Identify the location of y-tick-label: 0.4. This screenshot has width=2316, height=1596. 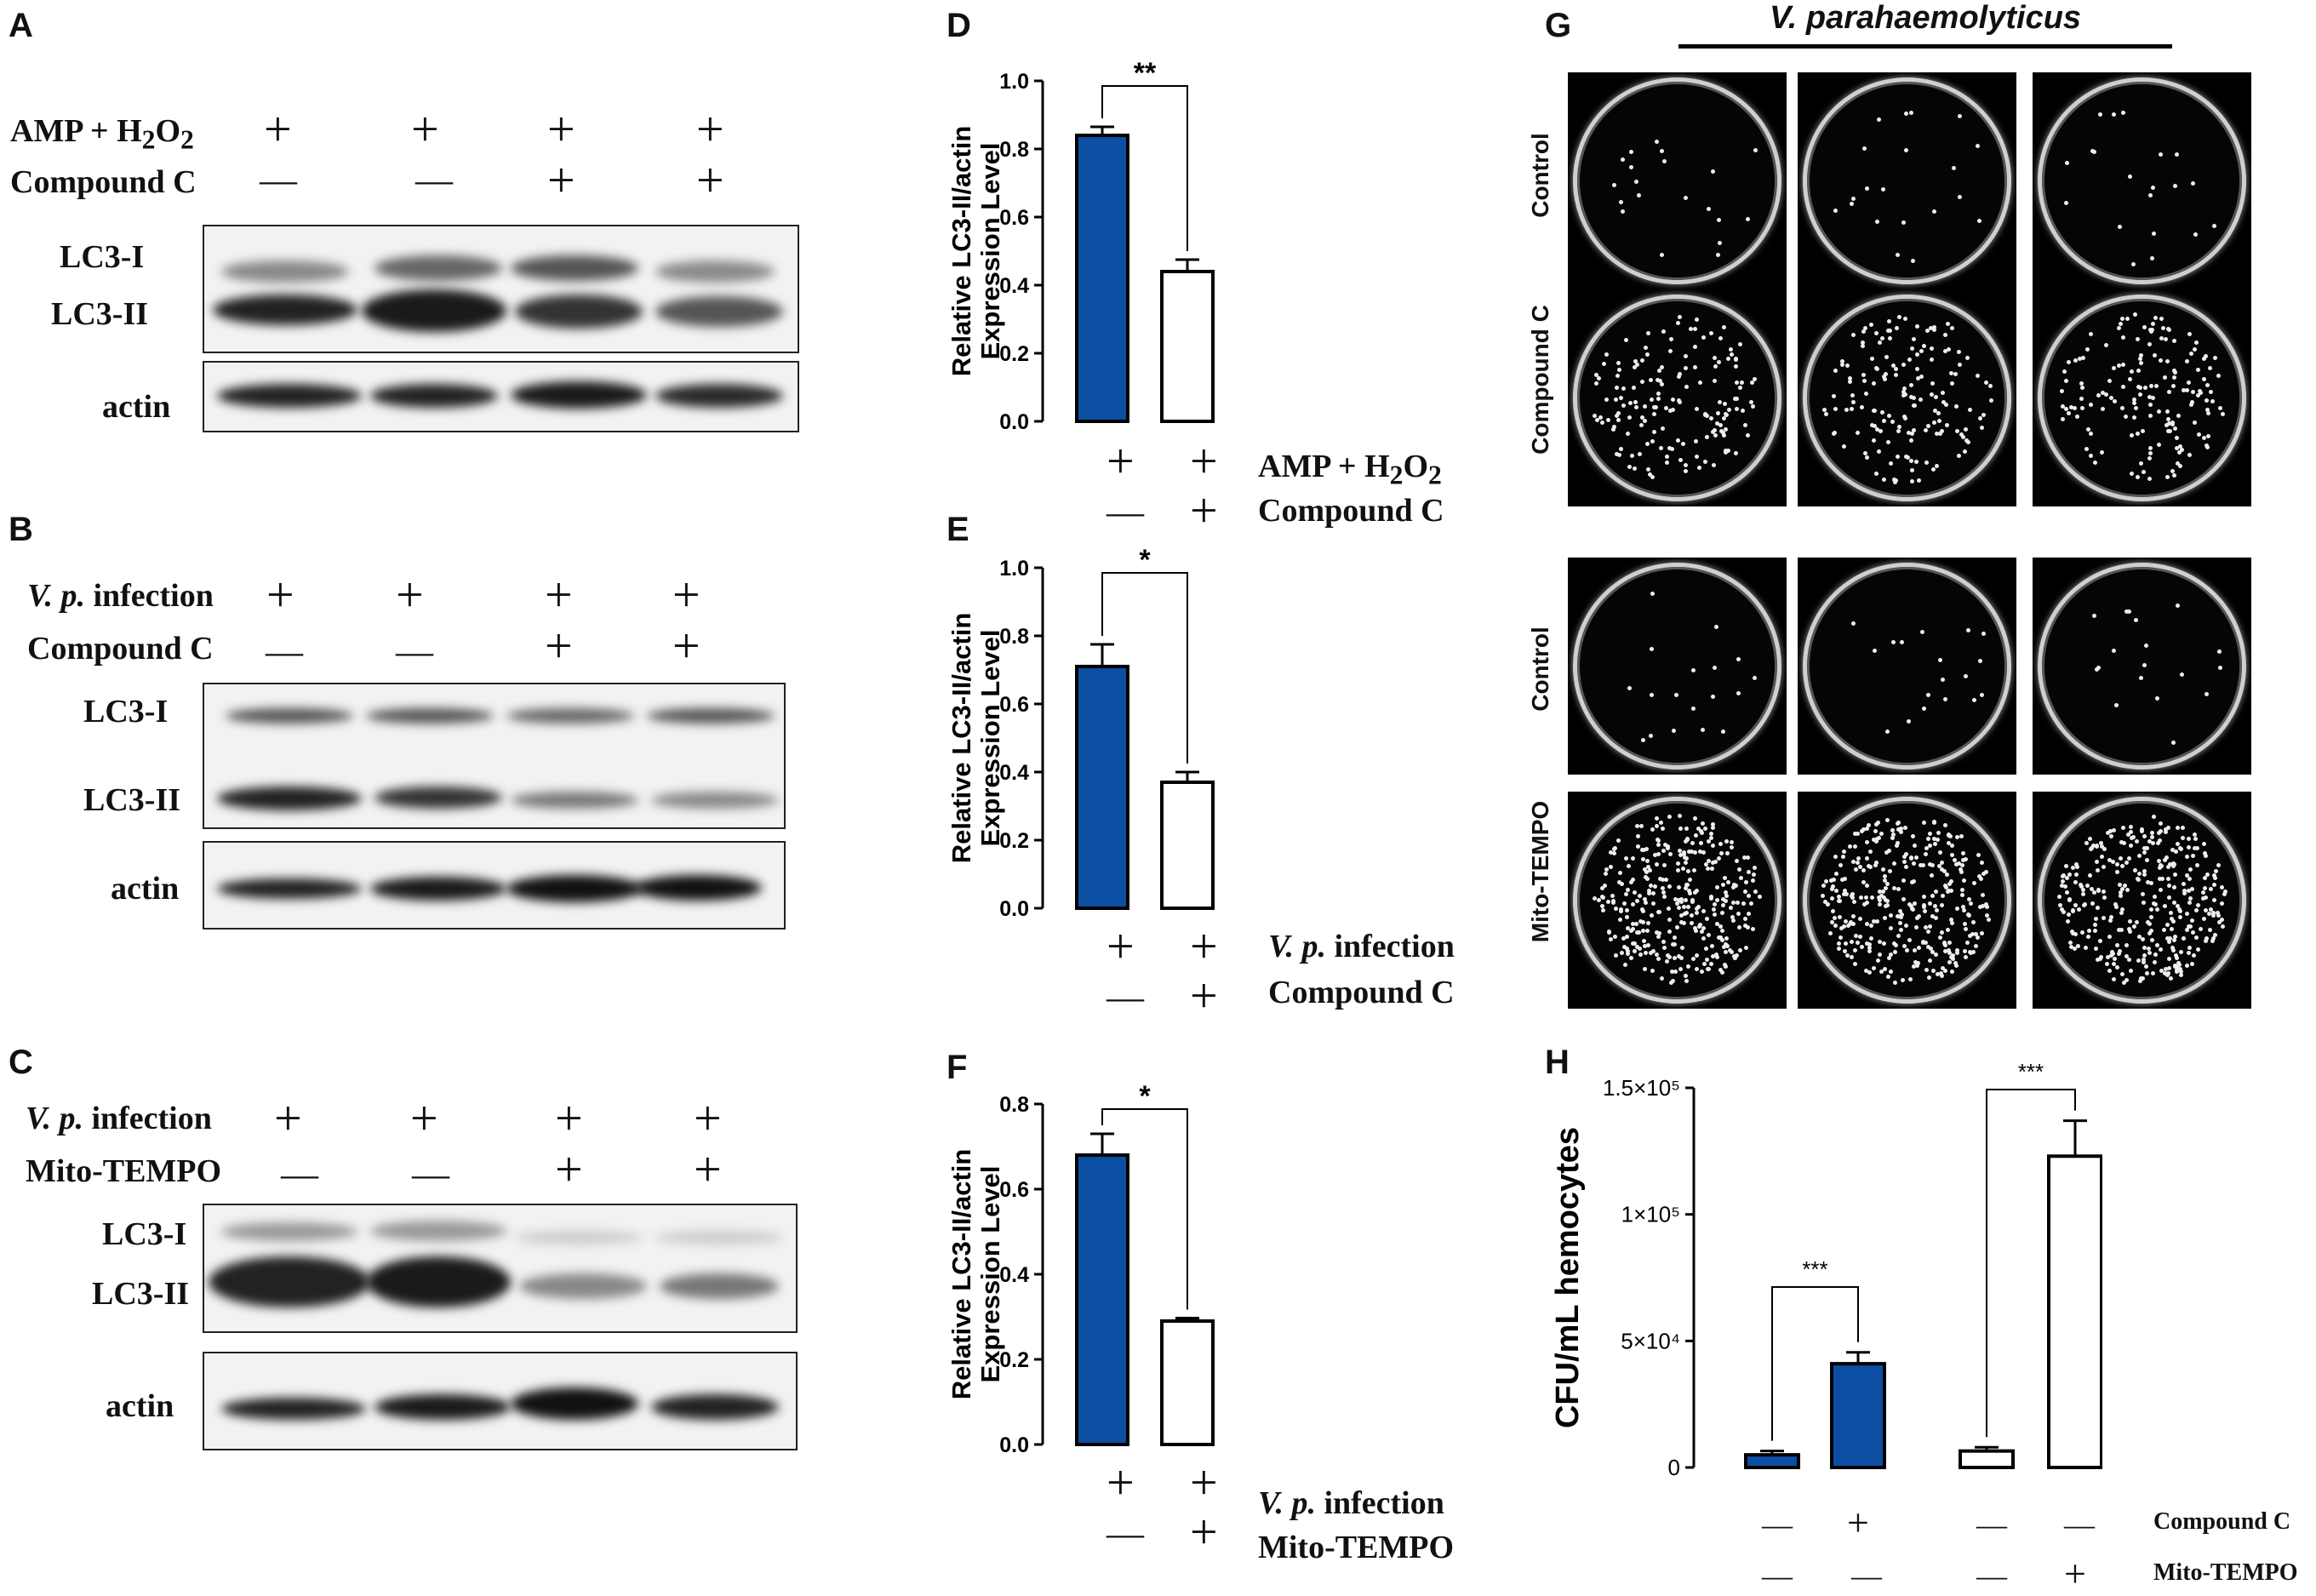
(1014, 1275).